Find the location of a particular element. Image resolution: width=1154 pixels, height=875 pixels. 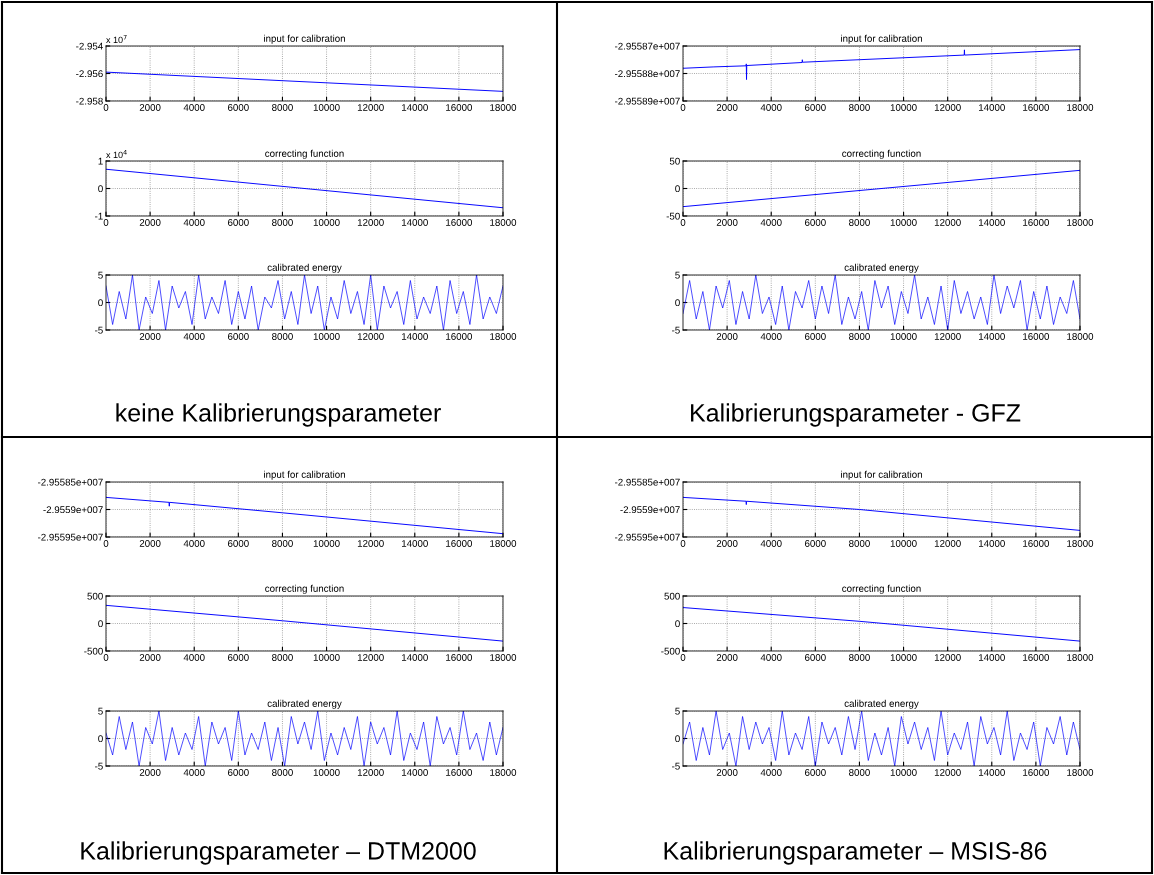

y-tick-label: 500 is located at coordinates (672, 596).